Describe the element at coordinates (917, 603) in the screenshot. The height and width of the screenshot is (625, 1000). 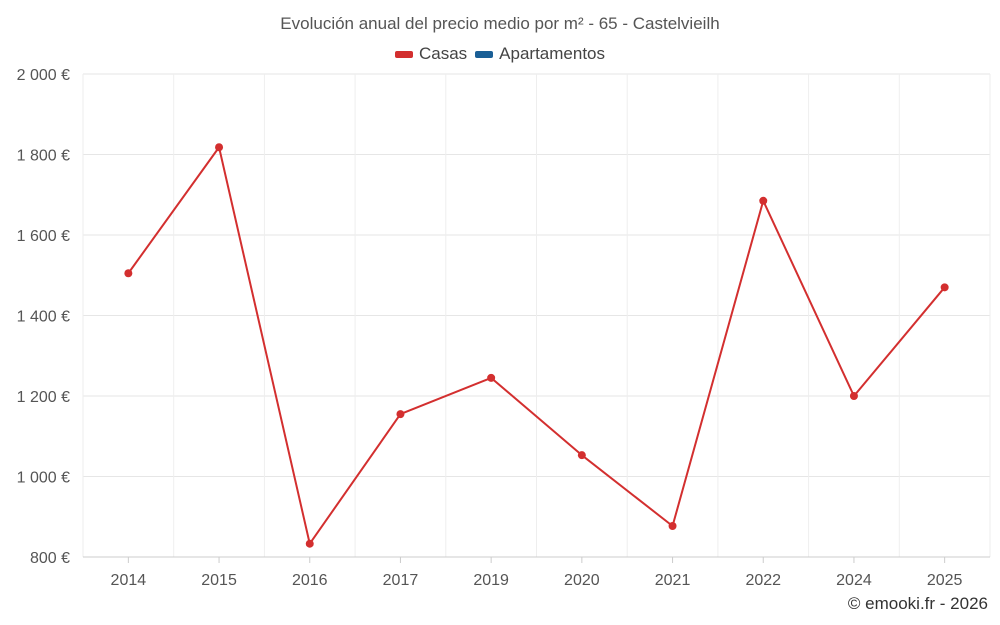
I see `credit-text: © emooki.fr - 2026` at that location.